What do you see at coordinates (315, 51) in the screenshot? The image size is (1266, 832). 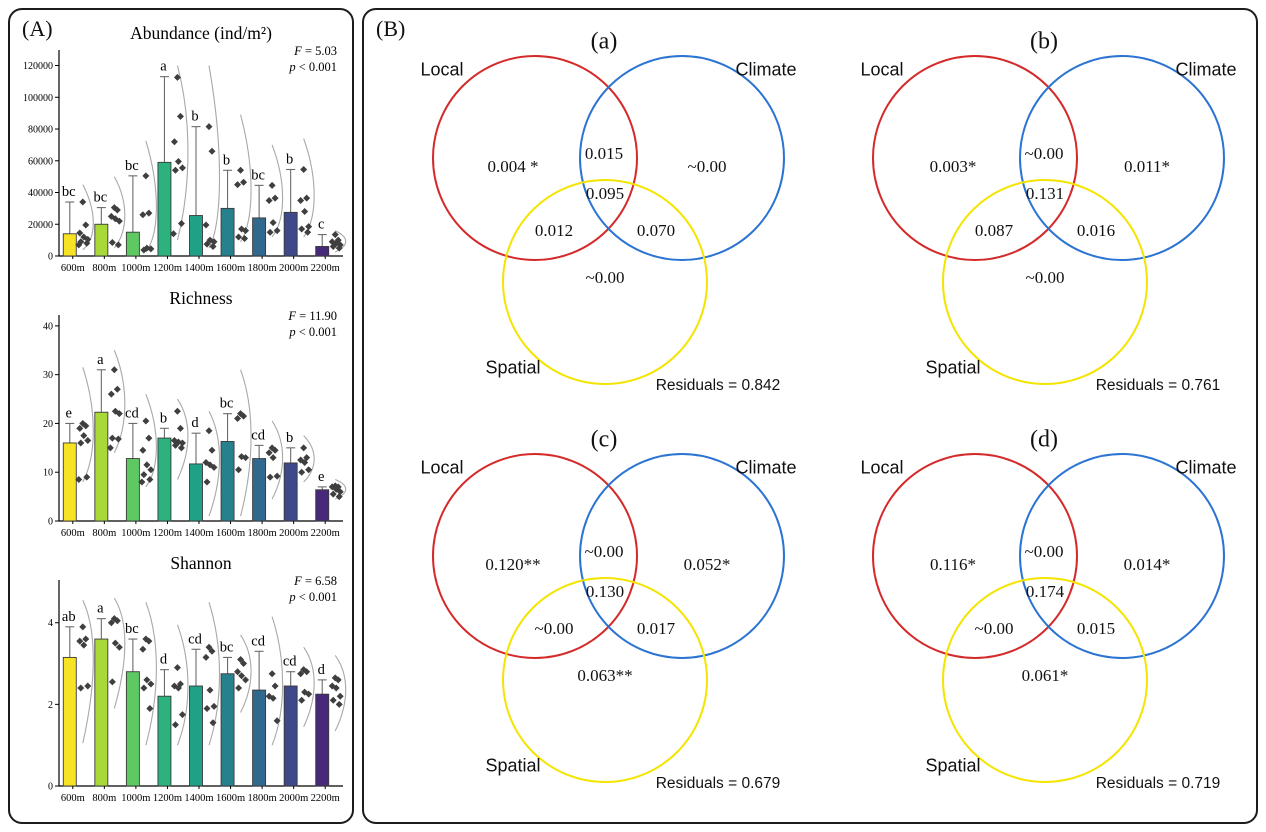 I see `svg-text: F = 5.03` at bounding box center [315, 51].